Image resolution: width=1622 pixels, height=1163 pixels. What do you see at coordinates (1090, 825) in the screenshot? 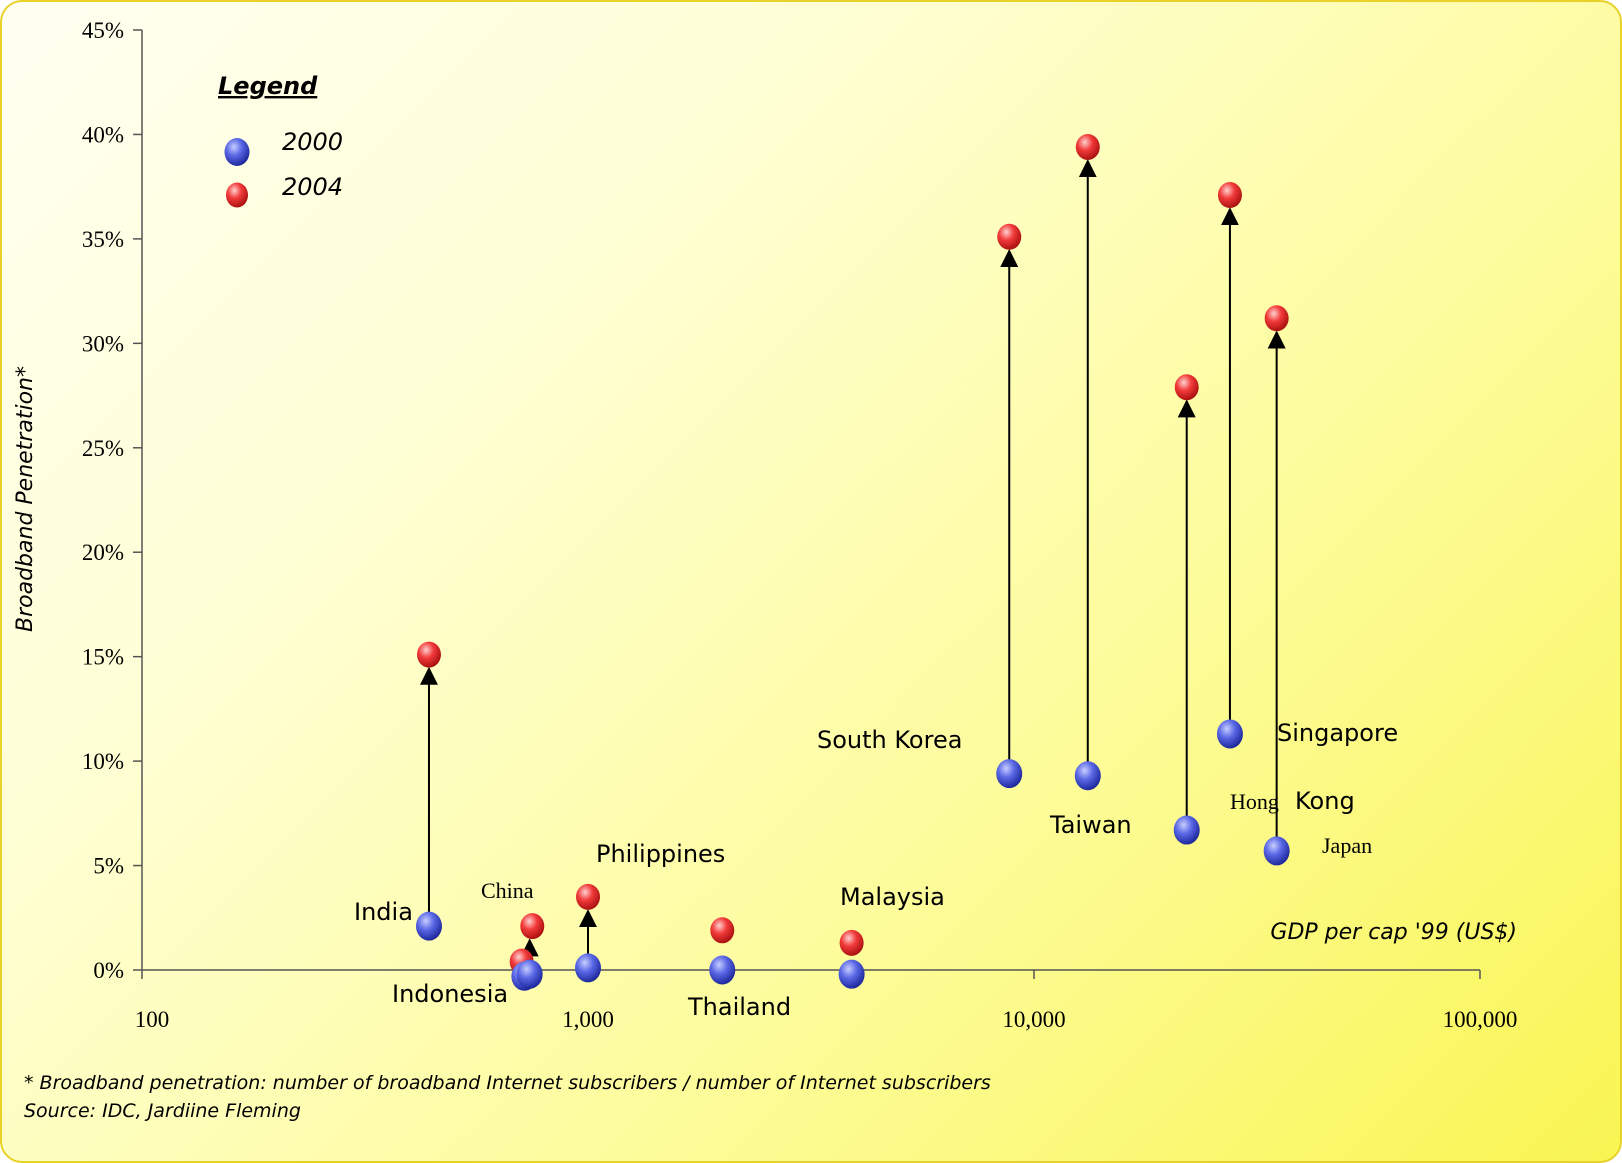
I see `label-taiwan: Taiwan` at bounding box center [1090, 825].